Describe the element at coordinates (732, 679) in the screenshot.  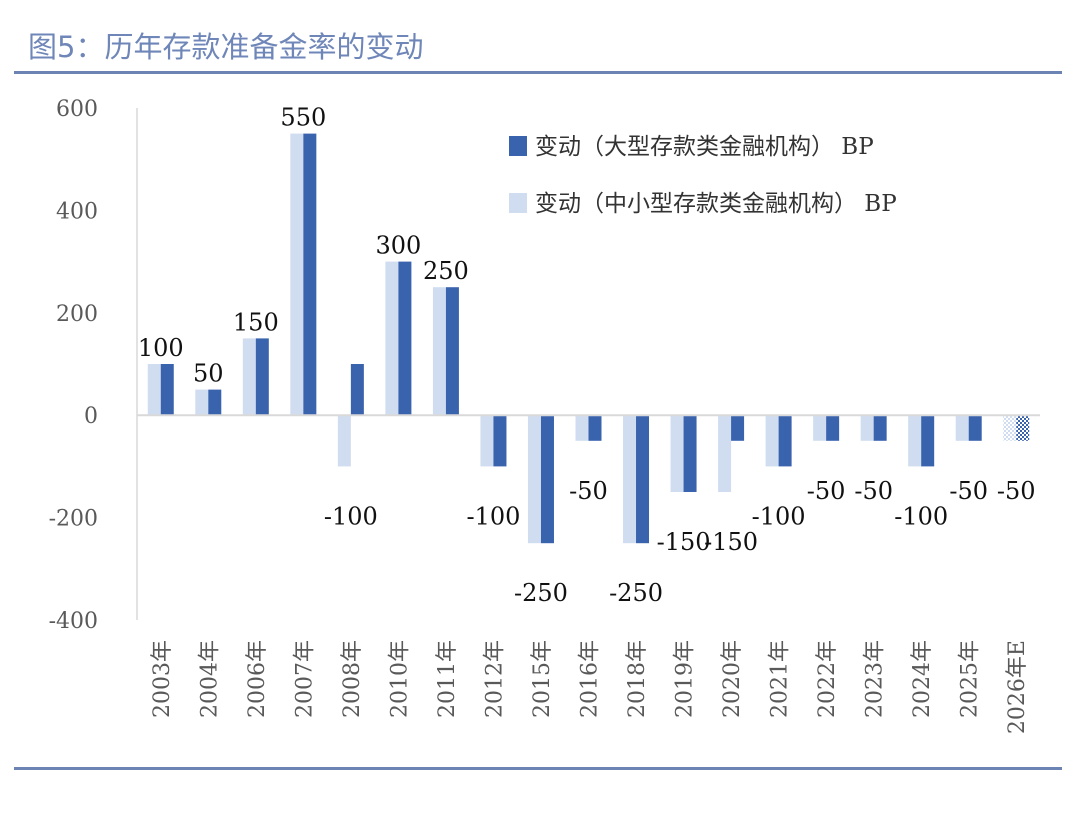
I see `x-tick-label: 2020年` at that location.